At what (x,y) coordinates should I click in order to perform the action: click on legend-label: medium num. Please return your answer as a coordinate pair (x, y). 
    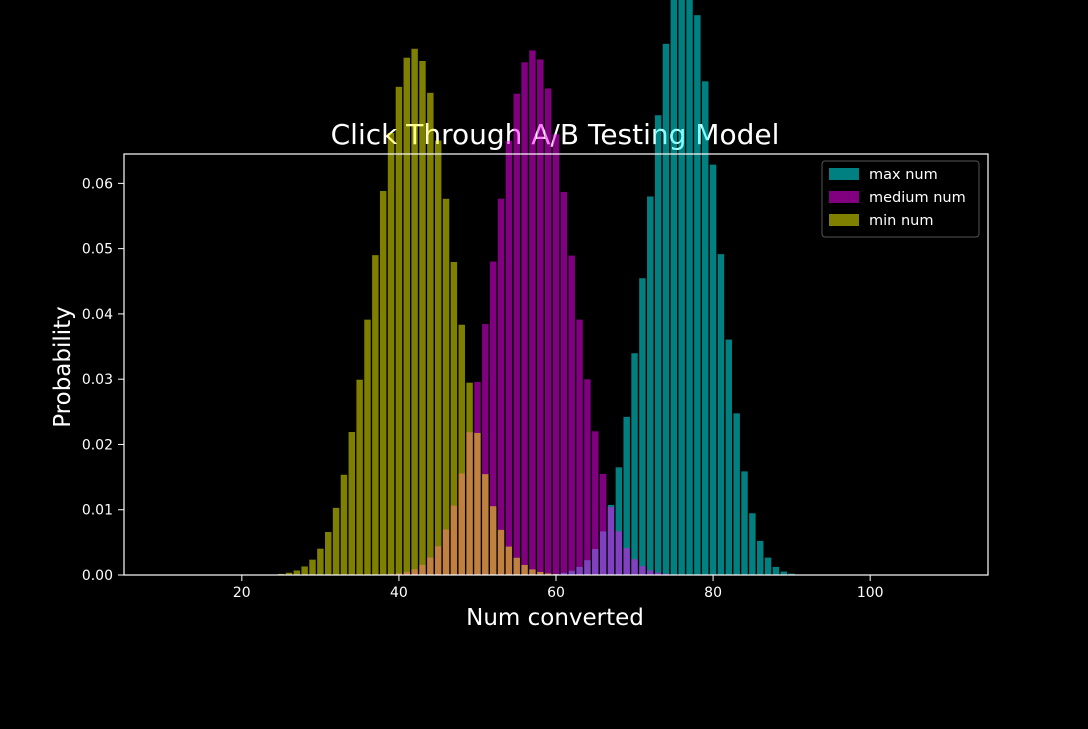
    Looking at the image, I should click on (917, 198).